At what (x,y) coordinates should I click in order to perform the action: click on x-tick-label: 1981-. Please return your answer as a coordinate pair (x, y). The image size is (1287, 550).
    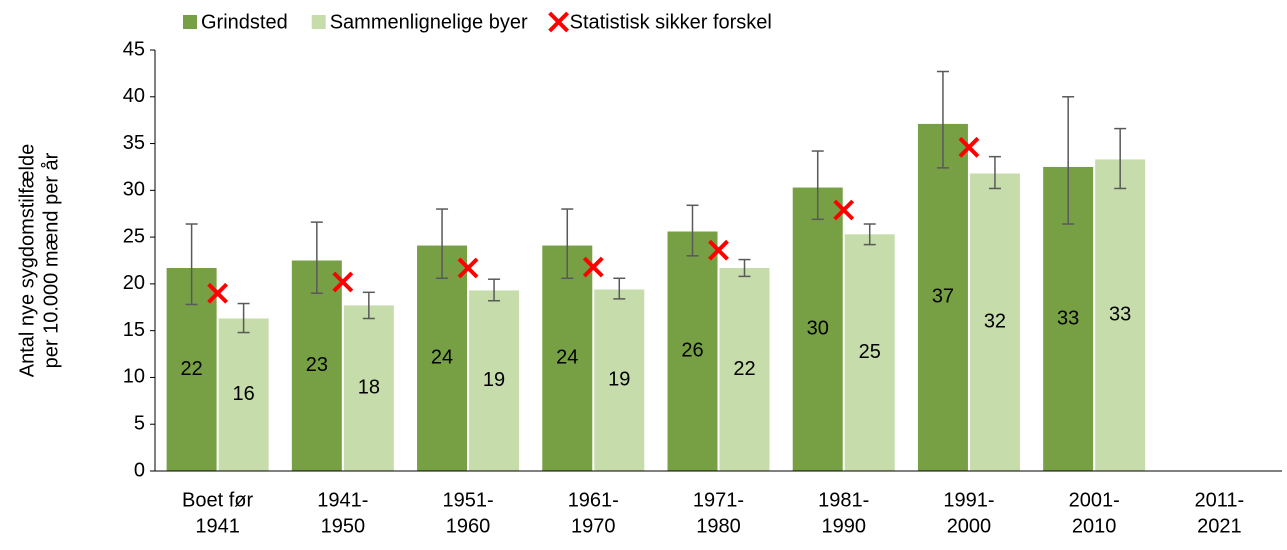
    Looking at the image, I should click on (843, 500).